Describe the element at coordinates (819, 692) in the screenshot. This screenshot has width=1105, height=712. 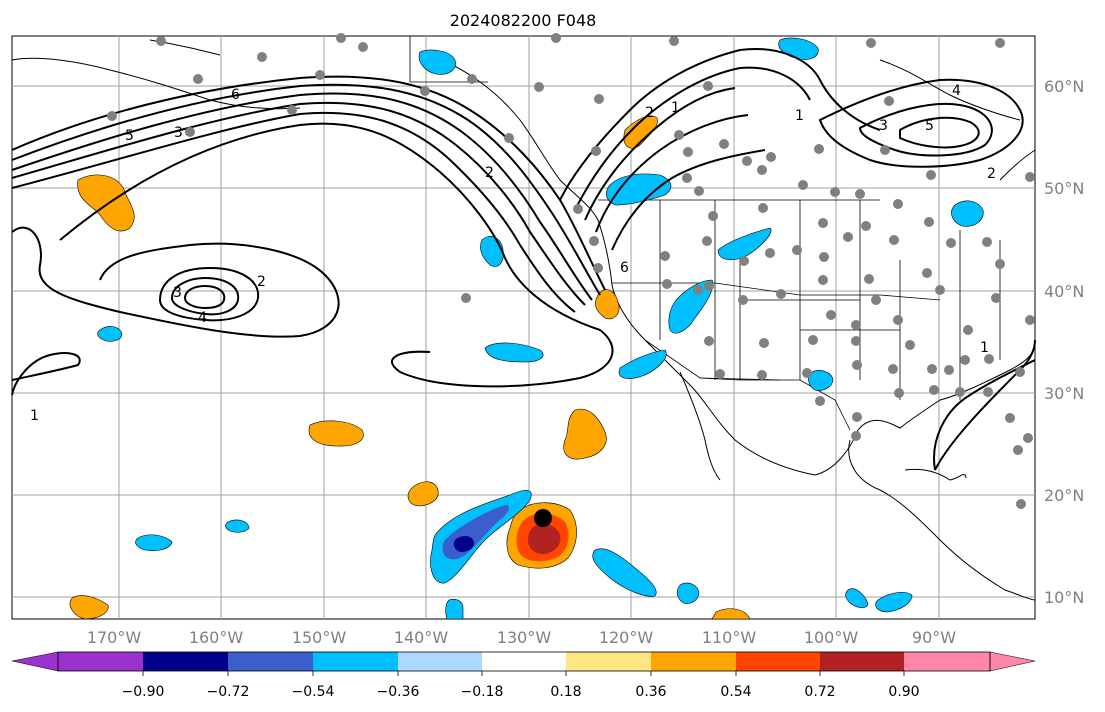
I see `colorbar-label: 0.72` at that location.